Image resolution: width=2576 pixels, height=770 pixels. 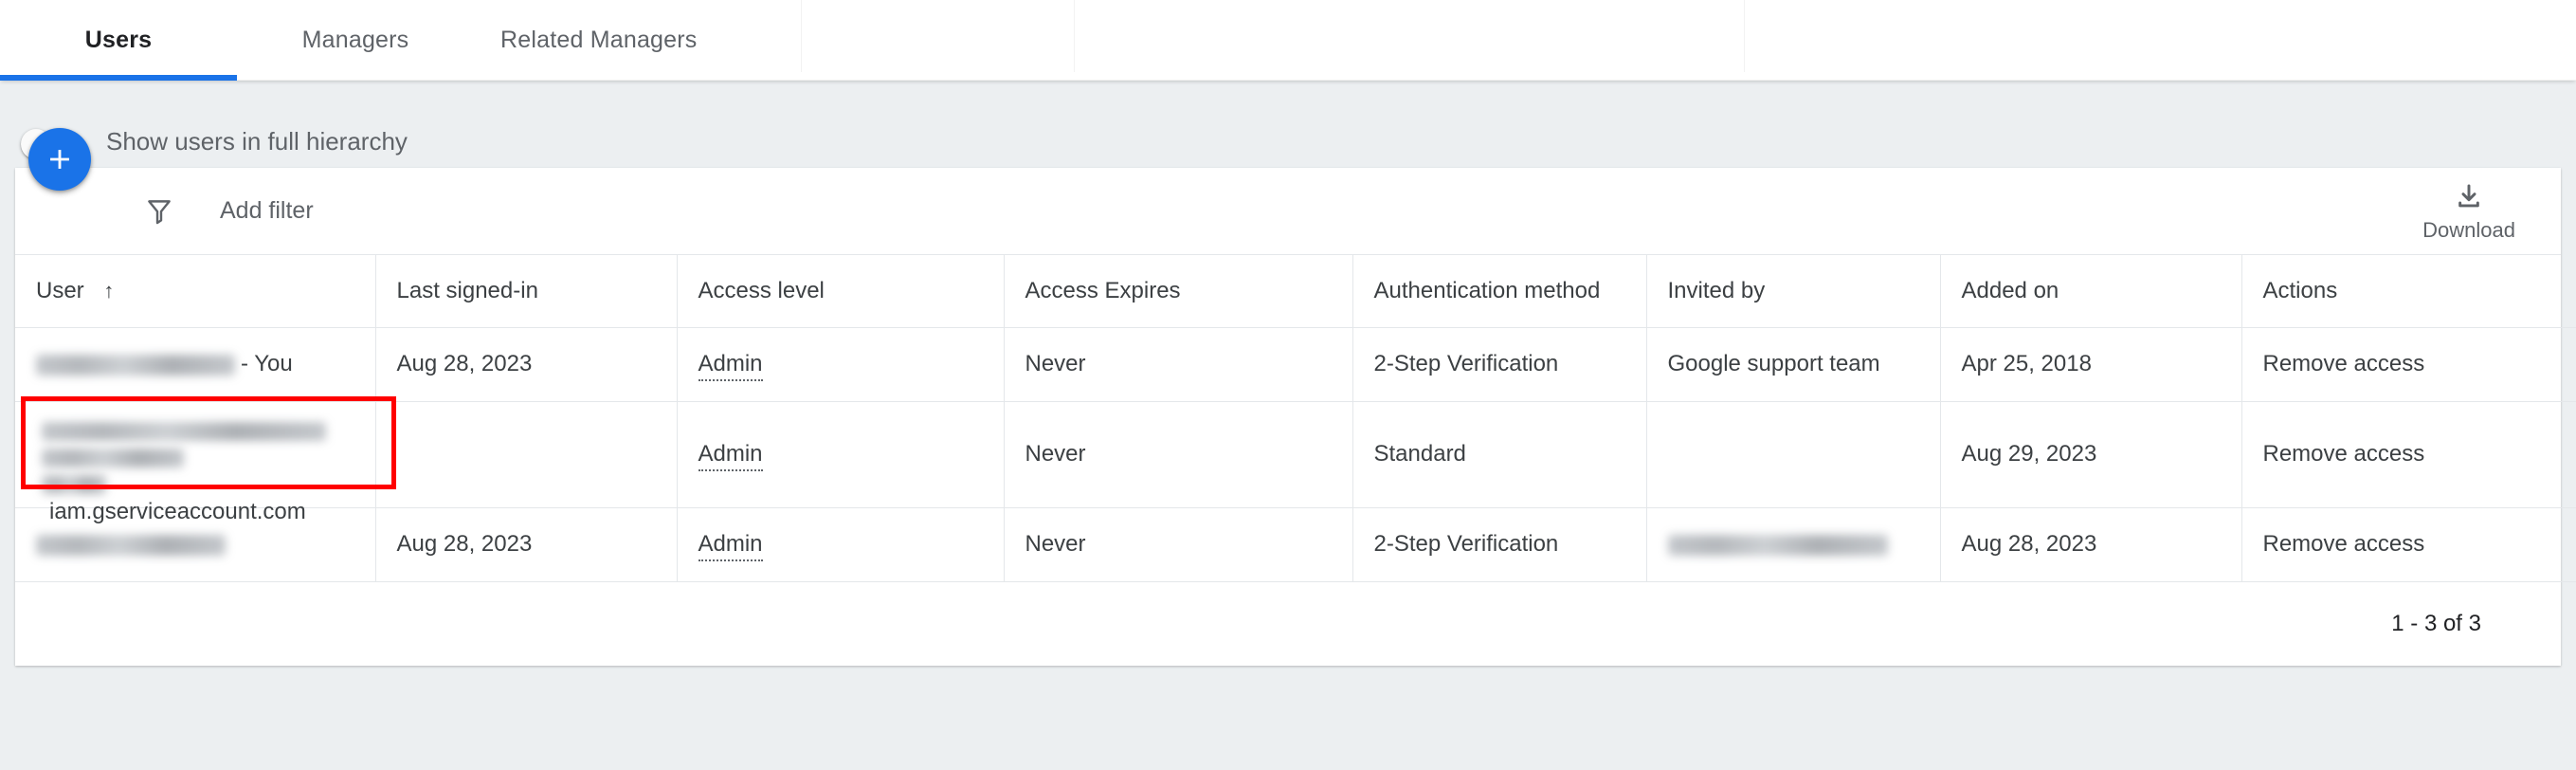 I want to click on cell-last-signed-in, so click(x=526, y=454).